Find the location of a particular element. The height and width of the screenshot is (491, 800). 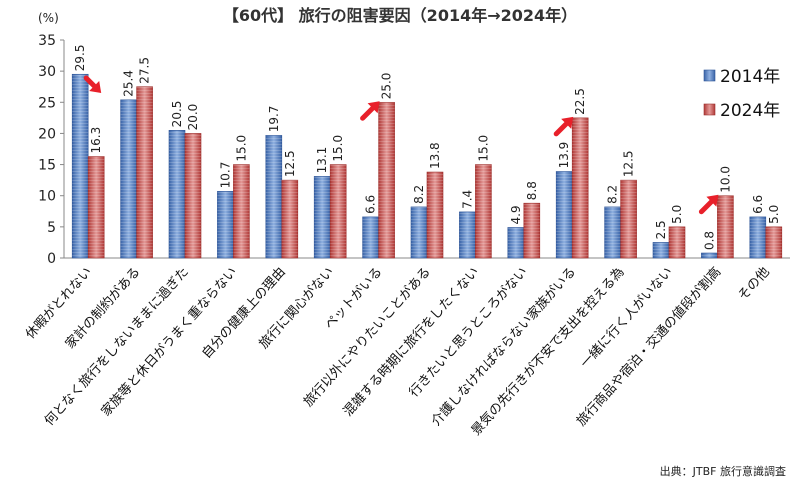

data-label: 16.3 is located at coordinates (96, 140).